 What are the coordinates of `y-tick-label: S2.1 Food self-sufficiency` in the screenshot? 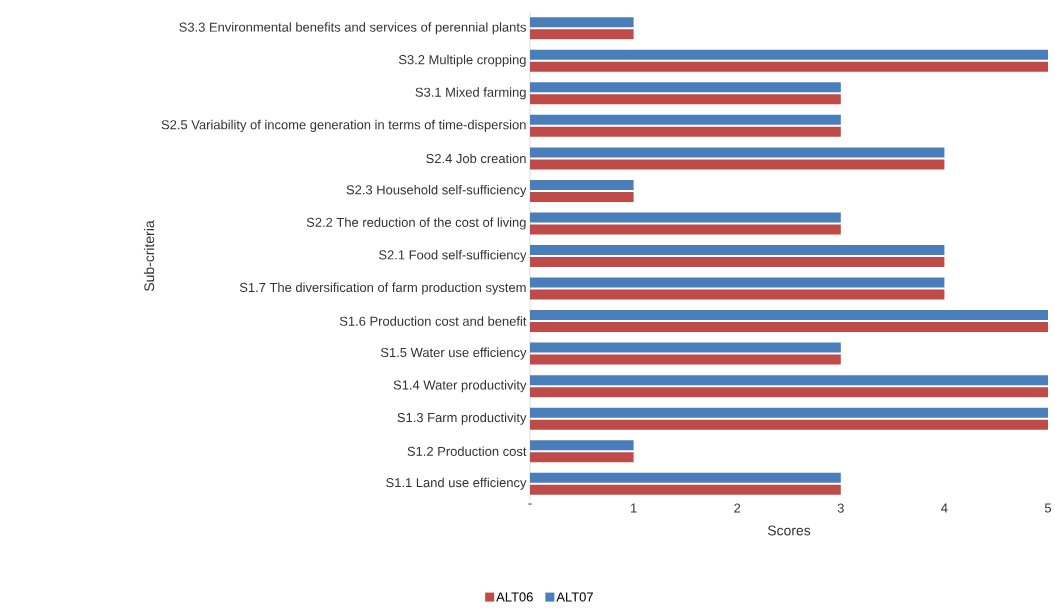 It's located at (453, 256).